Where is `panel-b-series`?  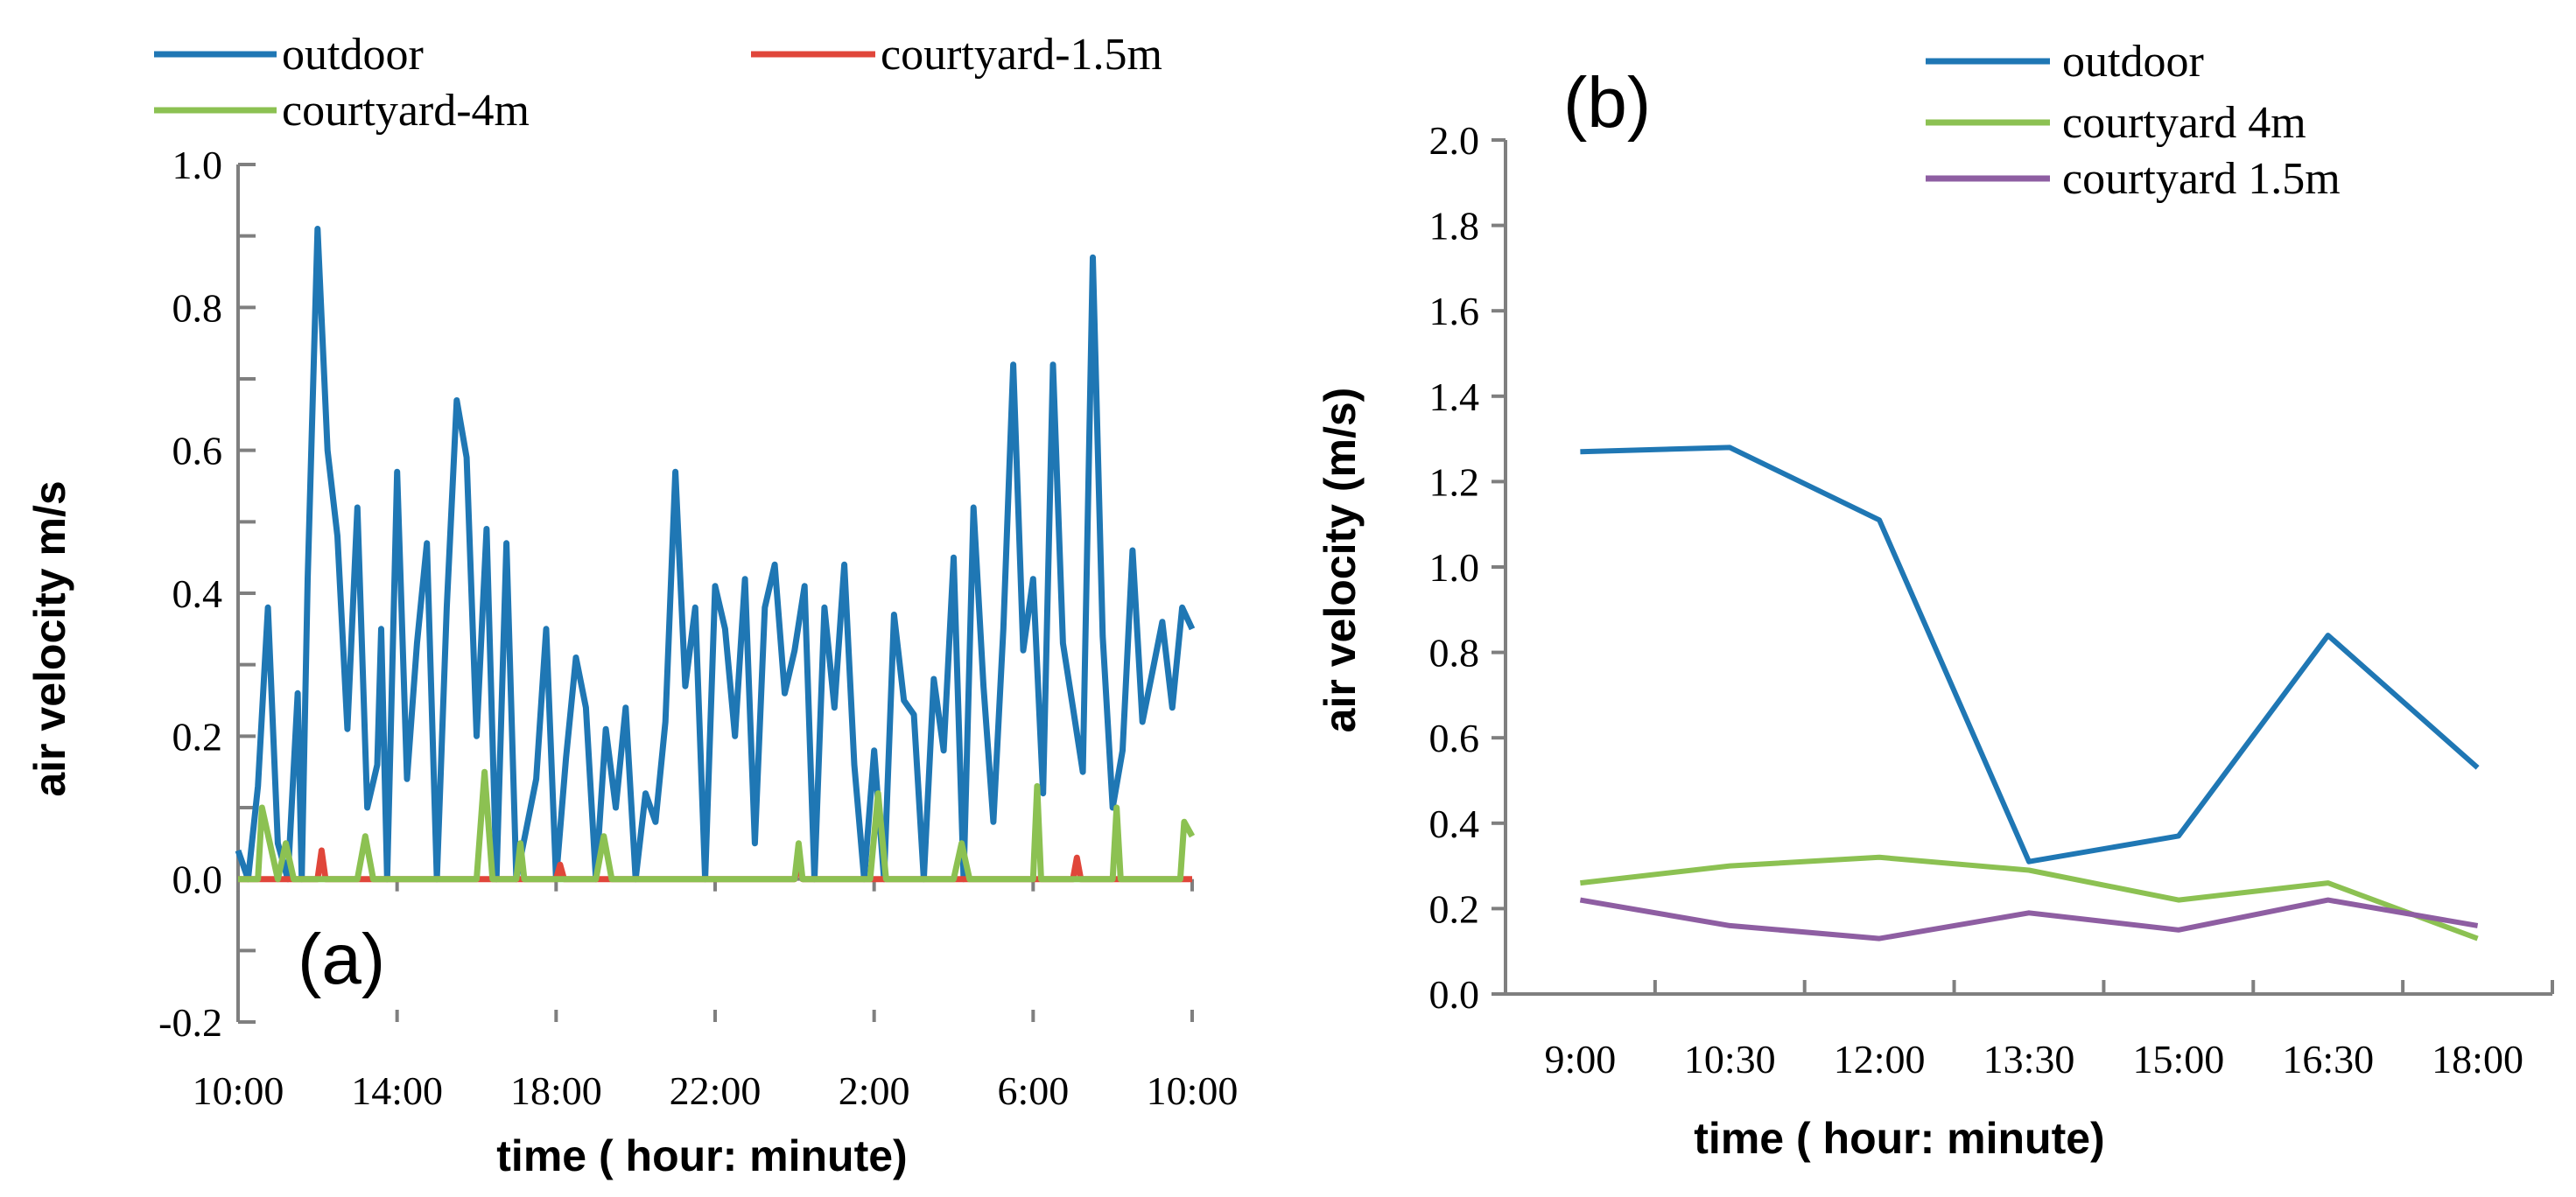 panel-b-series is located at coordinates (2029, 693).